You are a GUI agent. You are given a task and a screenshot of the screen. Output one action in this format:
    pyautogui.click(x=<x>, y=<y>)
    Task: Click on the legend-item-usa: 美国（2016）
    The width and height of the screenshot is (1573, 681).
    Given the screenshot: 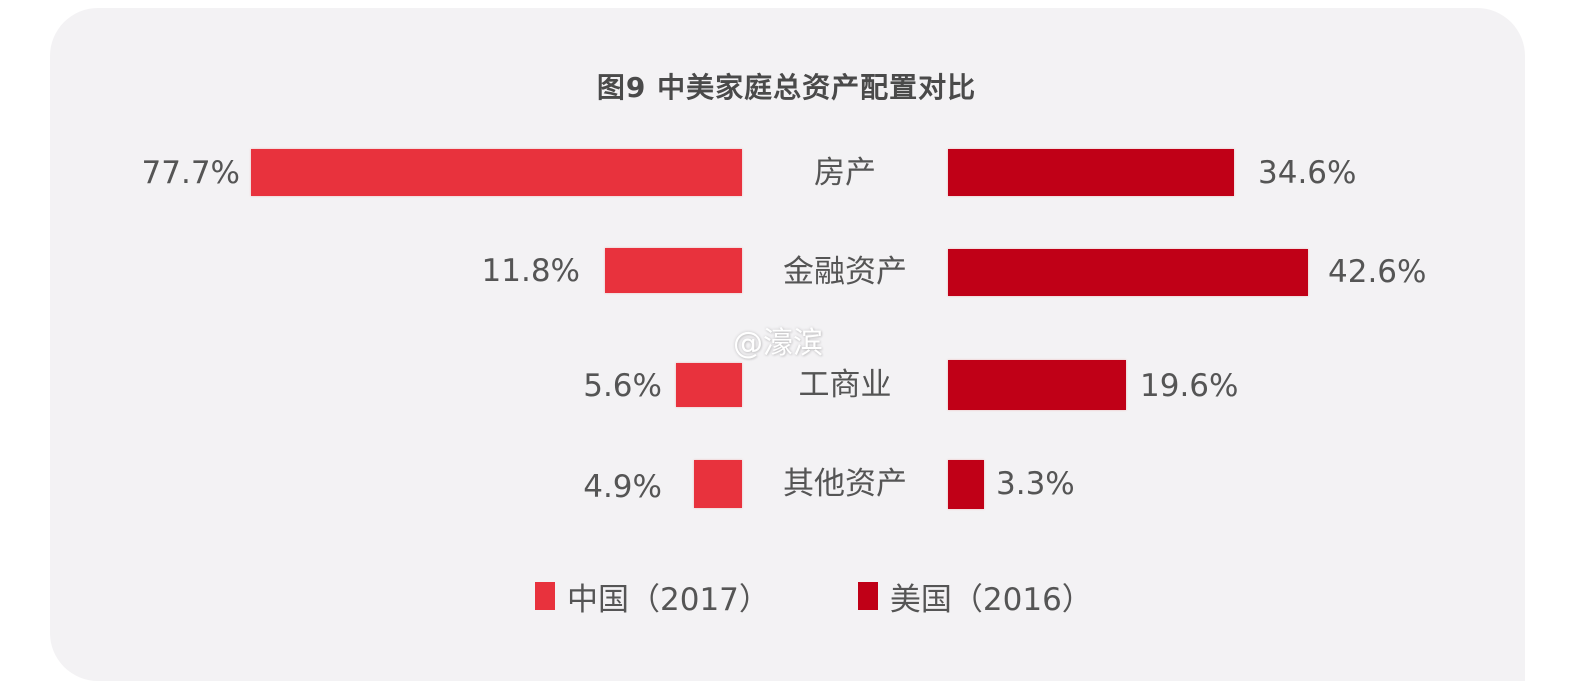 What is the action you would take?
    pyautogui.click(x=975, y=596)
    